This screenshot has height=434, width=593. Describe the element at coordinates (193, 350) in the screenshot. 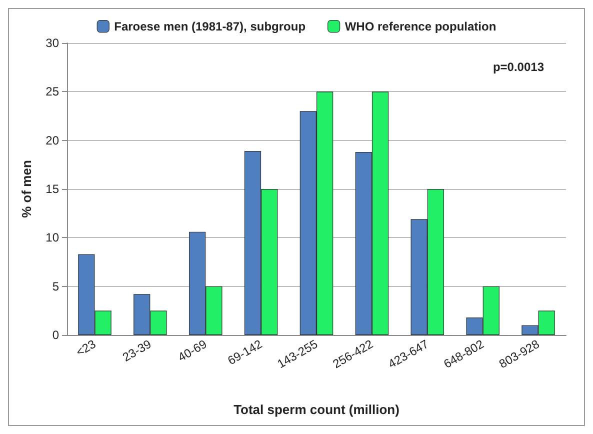

I see `x-tick-label: 40-69` at that location.